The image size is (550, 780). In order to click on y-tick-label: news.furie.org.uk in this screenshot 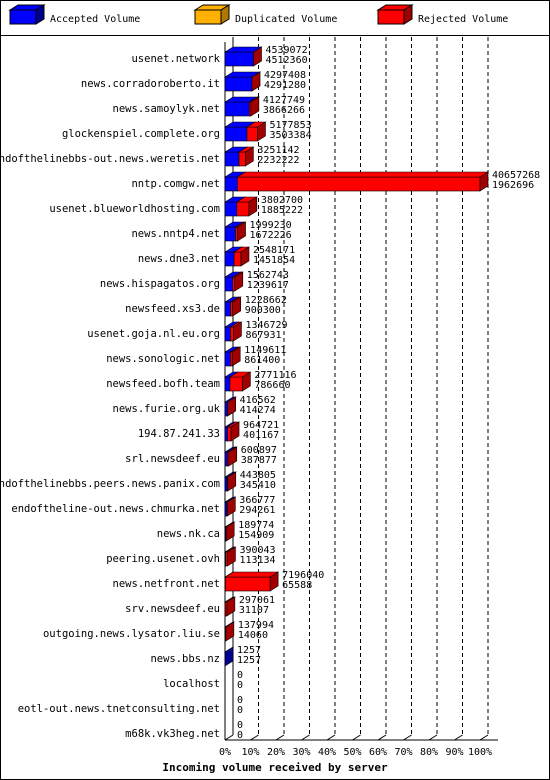, I will do `click(167, 409)`.